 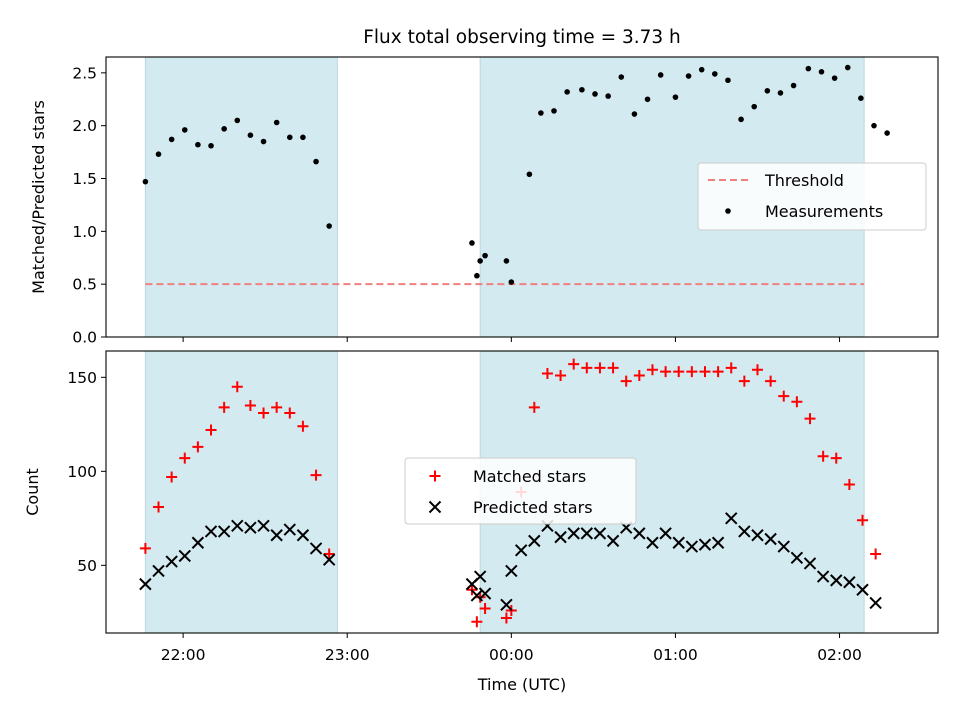 What do you see at coordinates (824, 211) in the screenshot?
I see `legend-measurements-label: Measurements` at bounding box center [824, 211].